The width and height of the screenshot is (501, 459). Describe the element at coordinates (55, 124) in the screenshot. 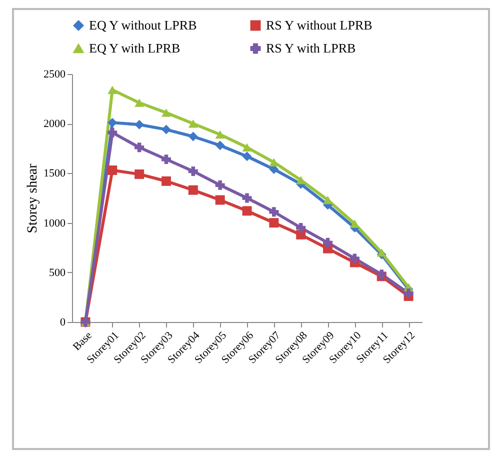

I see `y-tick-label: 2000` at that location.